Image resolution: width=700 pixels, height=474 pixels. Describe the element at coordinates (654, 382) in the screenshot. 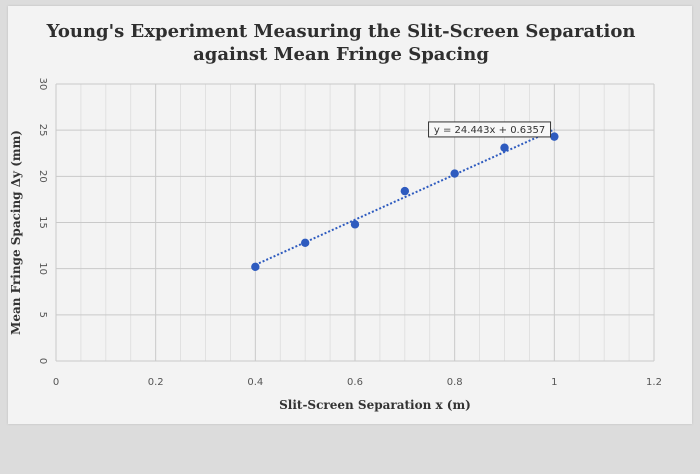

I see `x-tick-label: 1.2` at that location.